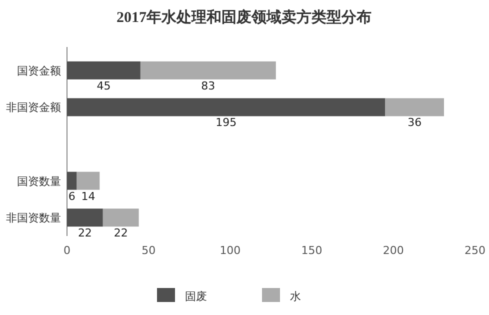 This screenshot has height=315, width=489. I want to click on data-label: 14, so click(88, 196).